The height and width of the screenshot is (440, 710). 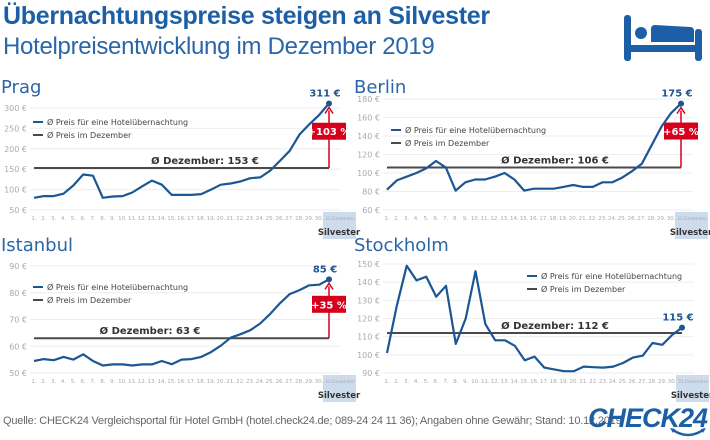 What do you see at coordinates (663, 38) in the screenshot?
I see `bed-icon` at bounding box center [663, 38].